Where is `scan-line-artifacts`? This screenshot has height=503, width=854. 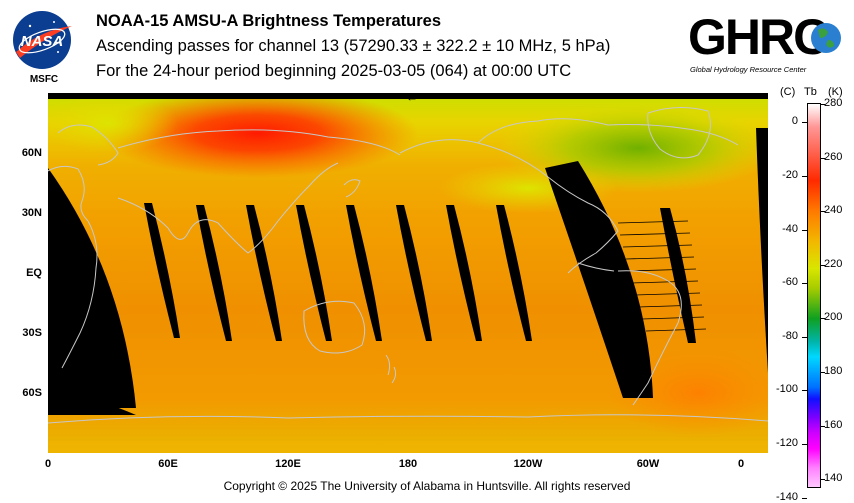
scan-line-artifacts is located at coordinates (662, 276).